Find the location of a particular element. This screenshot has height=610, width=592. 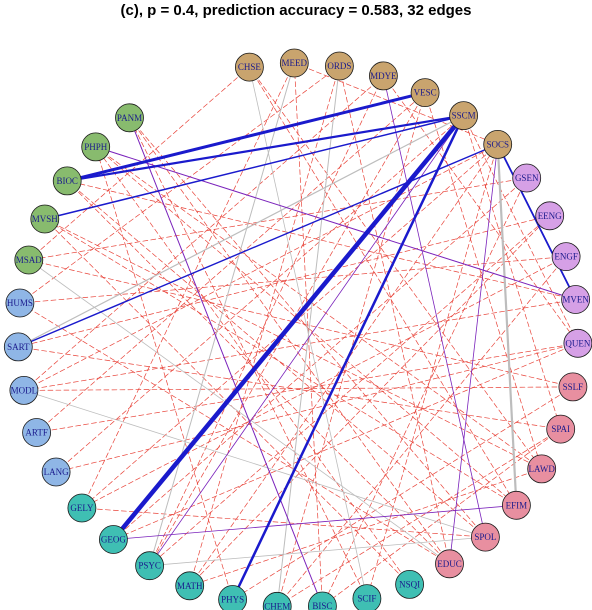

edge-geog-efim is located at coordinates (315, 522).